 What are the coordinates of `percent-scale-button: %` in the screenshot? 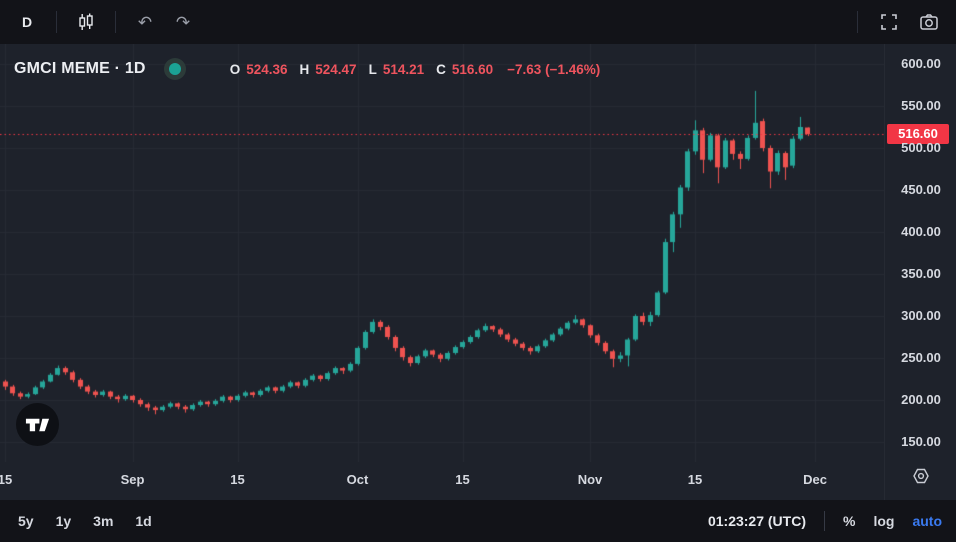 It's located at (849, 521).